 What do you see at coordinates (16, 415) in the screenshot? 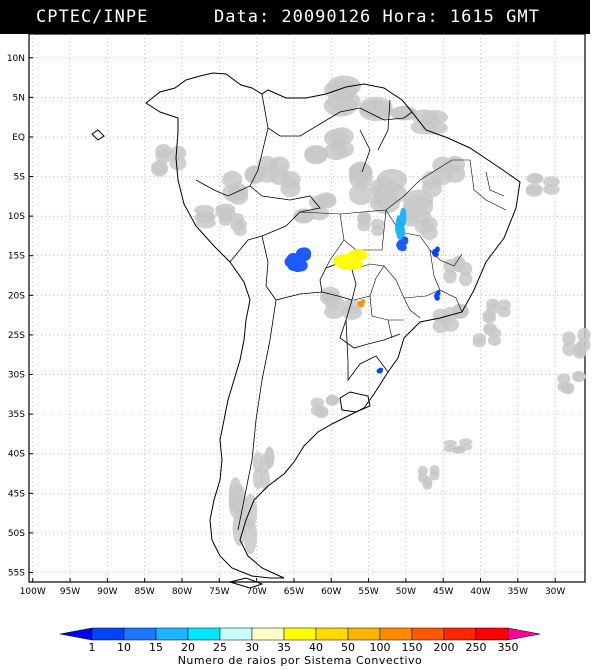
I see `lat-tick-label: 35S` at bounding box center [16, 415].